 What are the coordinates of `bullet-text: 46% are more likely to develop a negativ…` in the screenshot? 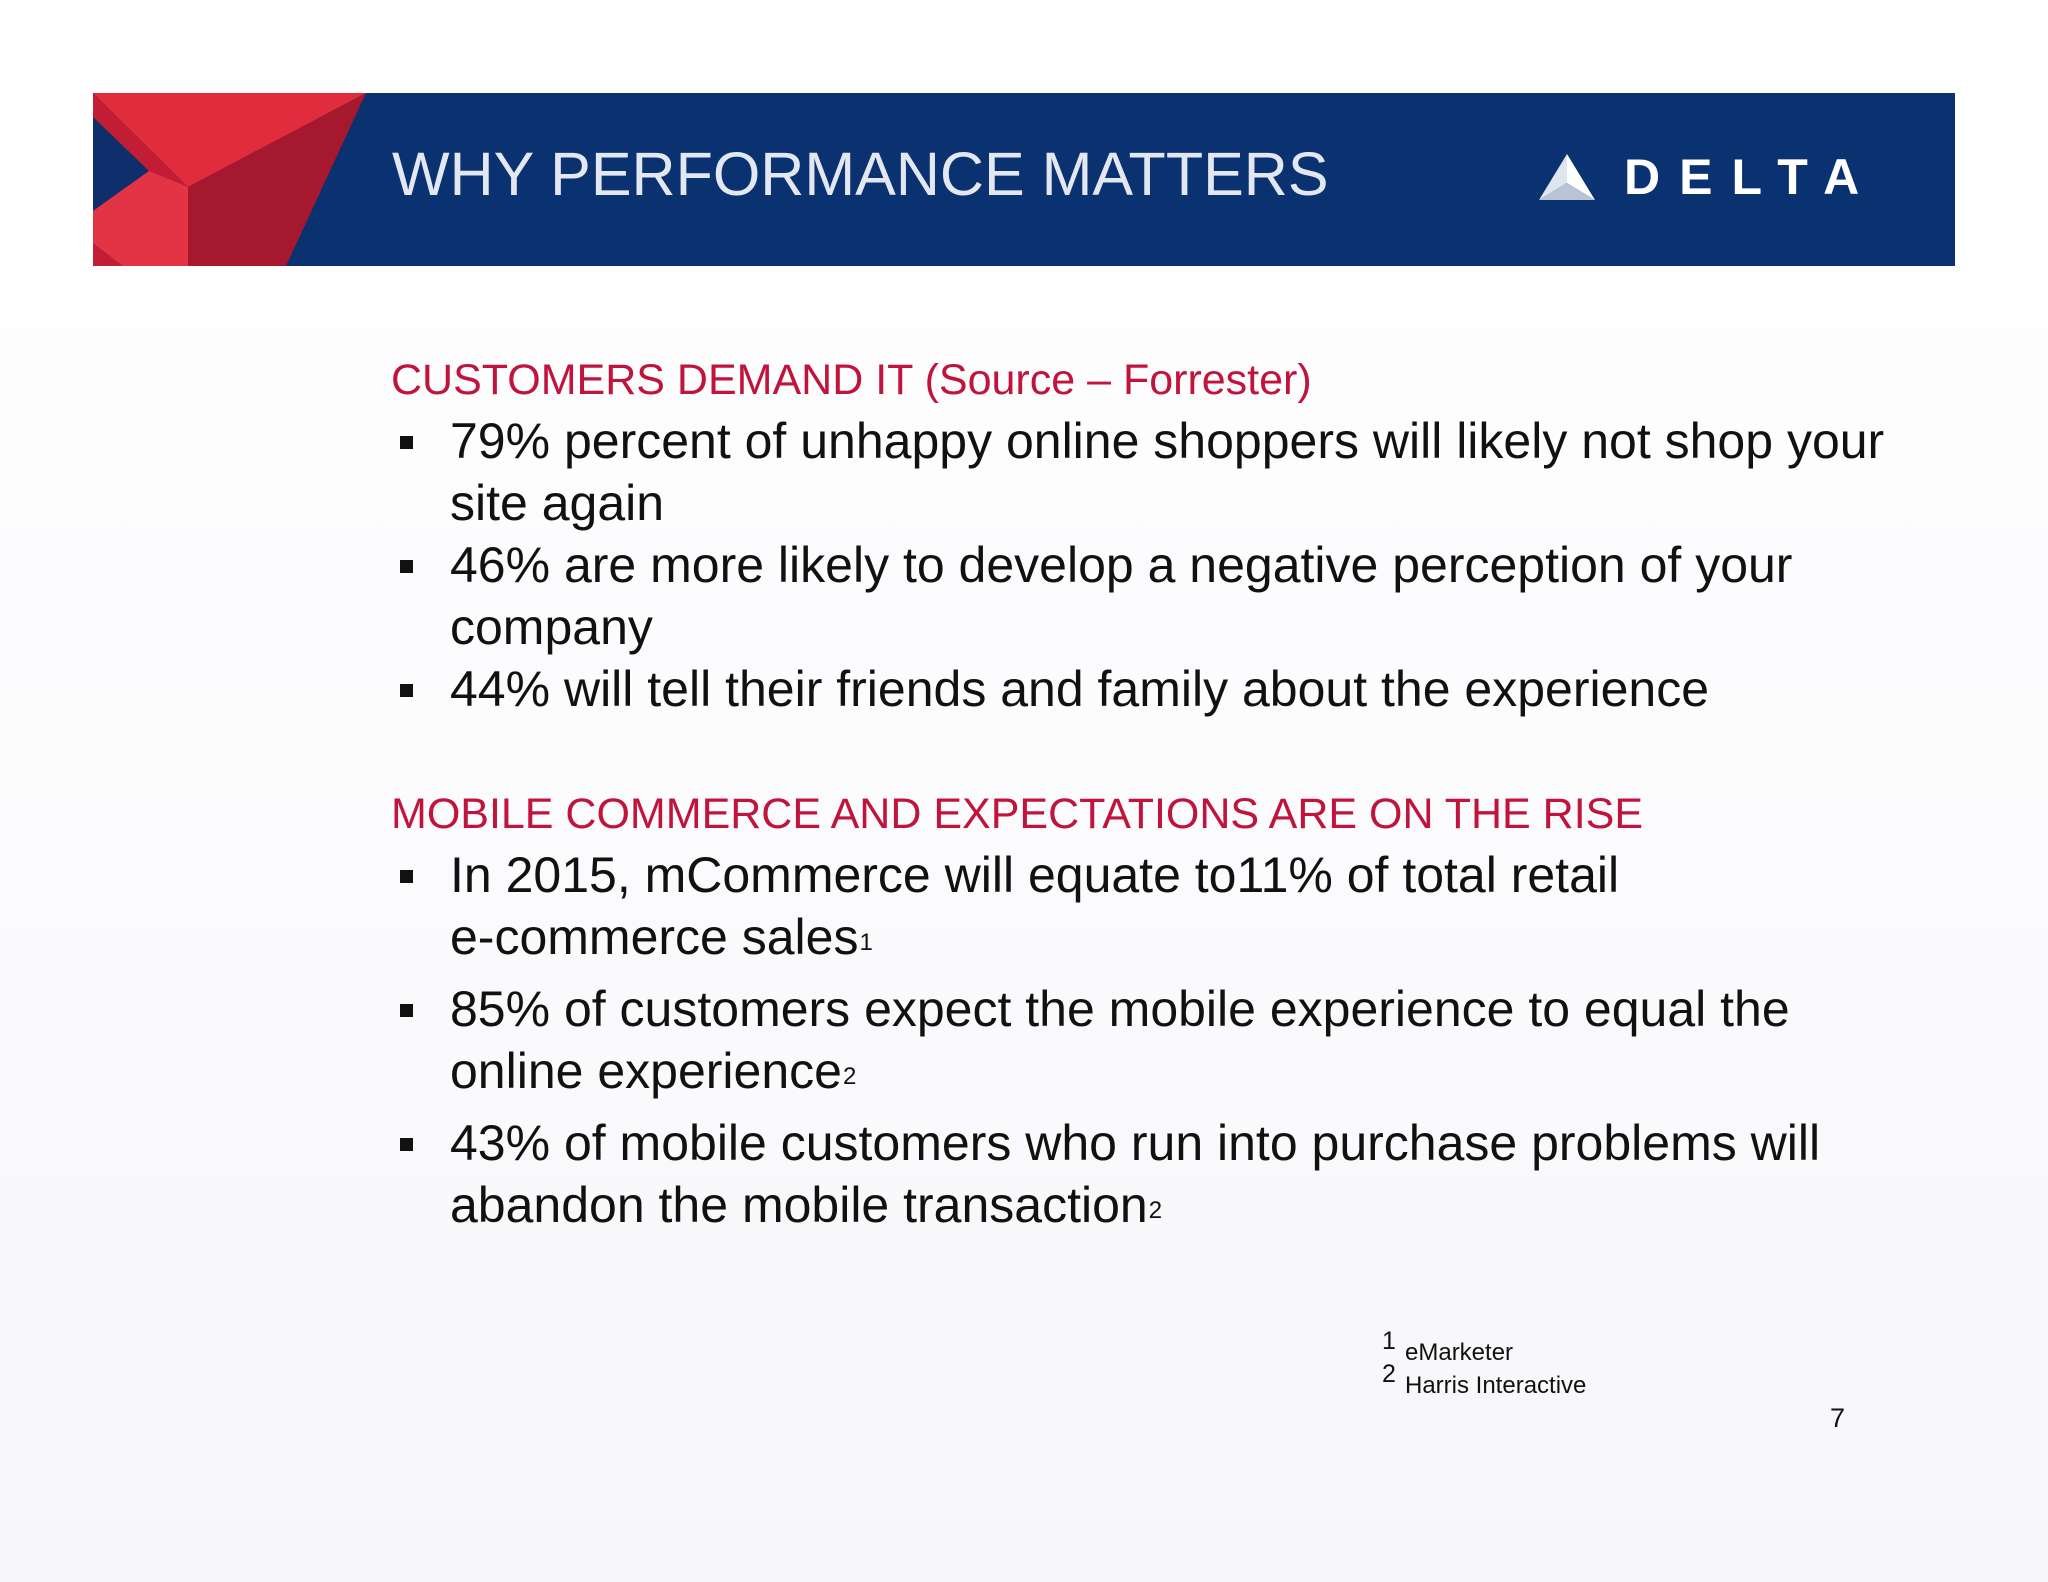 It's located at (1121, 596).